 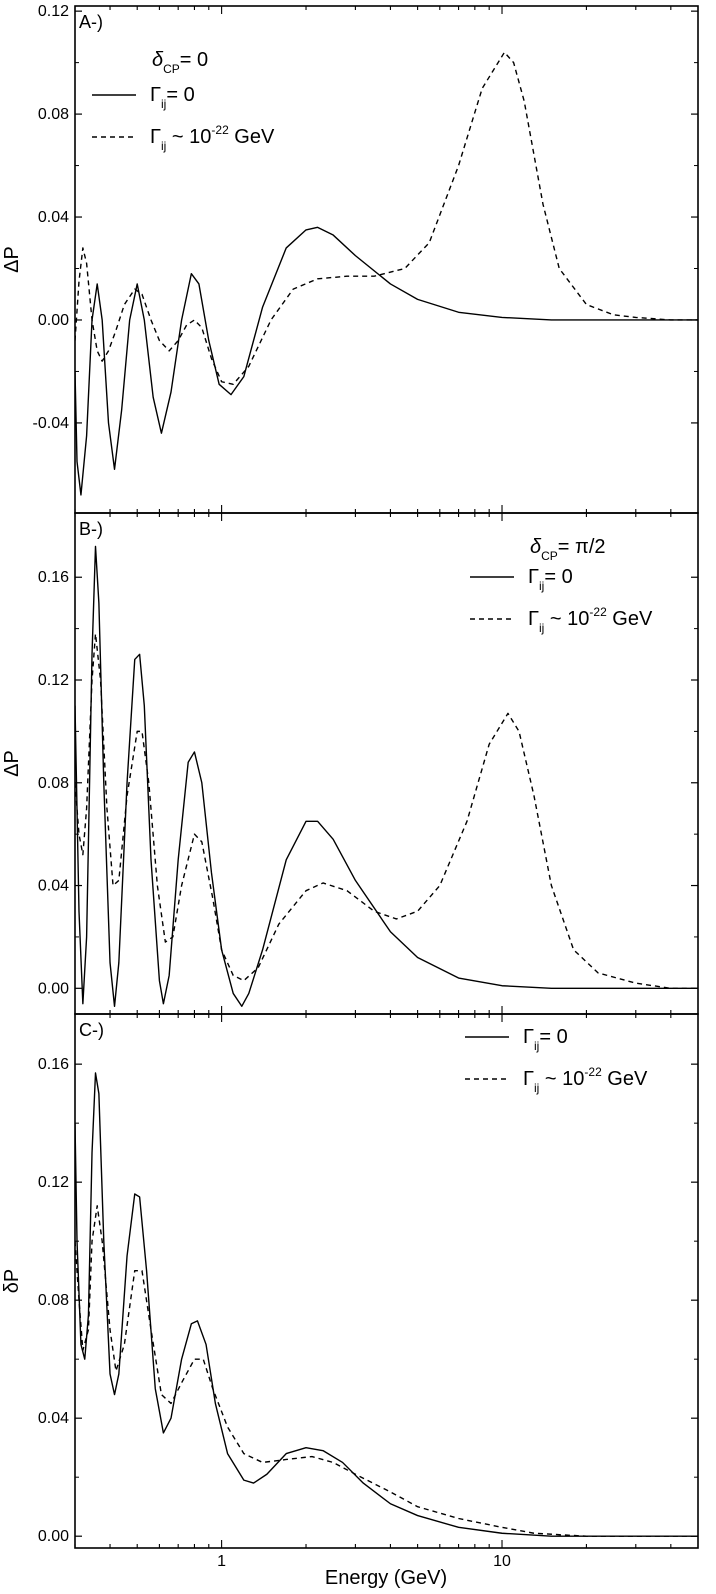 I want to click on y-tick-label: -0.04, so click(x=51, y=423).